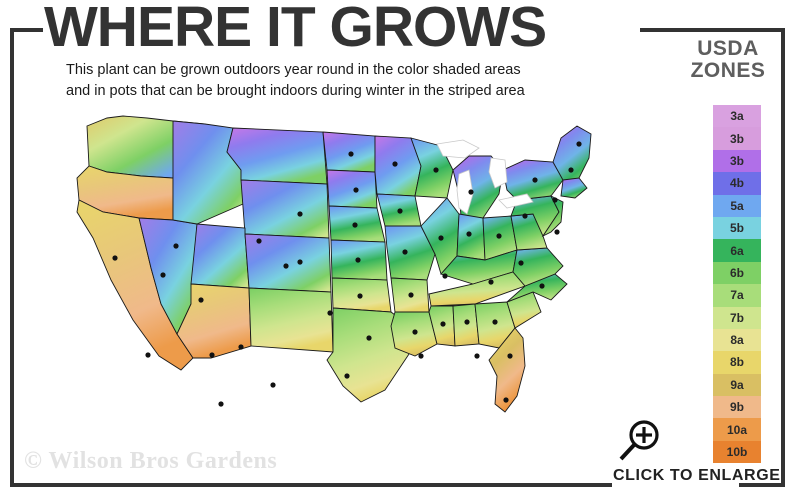  I want to click on legend-swatch-label: 10a, so click(737, 429).